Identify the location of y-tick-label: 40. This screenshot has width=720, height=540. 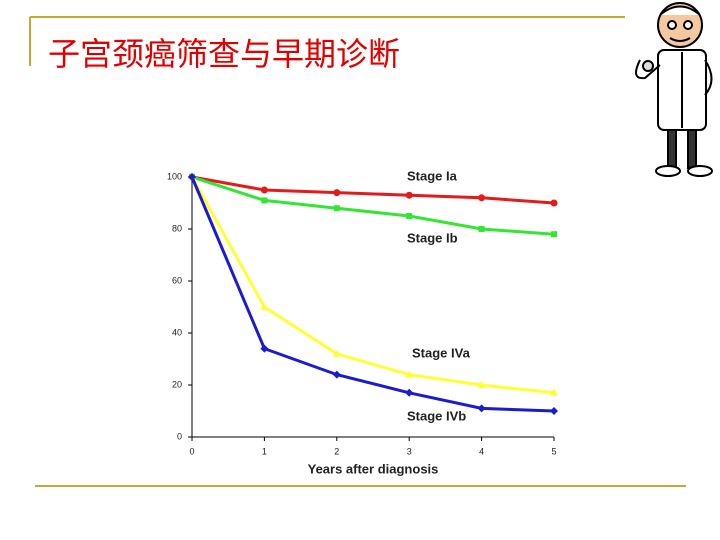
(177, 332).